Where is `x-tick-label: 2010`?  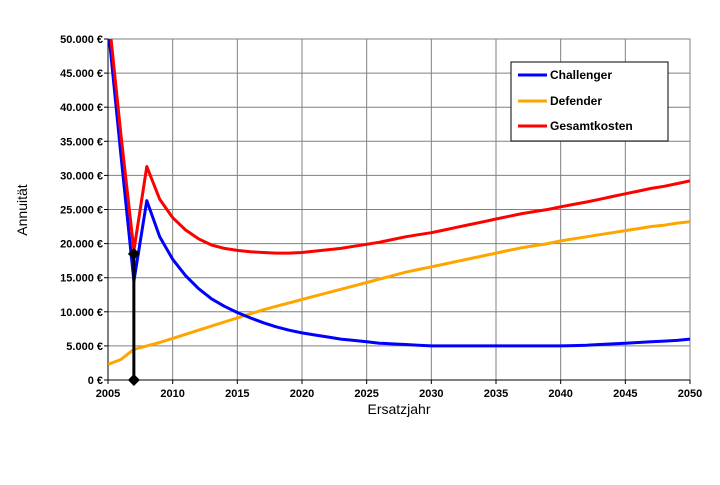
x-tick-label: 2010 is located at coordinates (172, 394).